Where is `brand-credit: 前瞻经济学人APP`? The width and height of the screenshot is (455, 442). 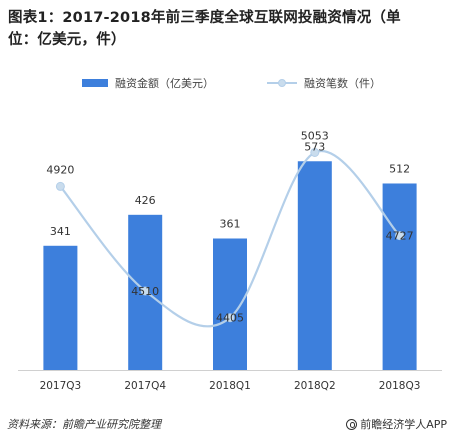 brand-credit: 前瞻经济学人APP is located at coordinates (396, 424).